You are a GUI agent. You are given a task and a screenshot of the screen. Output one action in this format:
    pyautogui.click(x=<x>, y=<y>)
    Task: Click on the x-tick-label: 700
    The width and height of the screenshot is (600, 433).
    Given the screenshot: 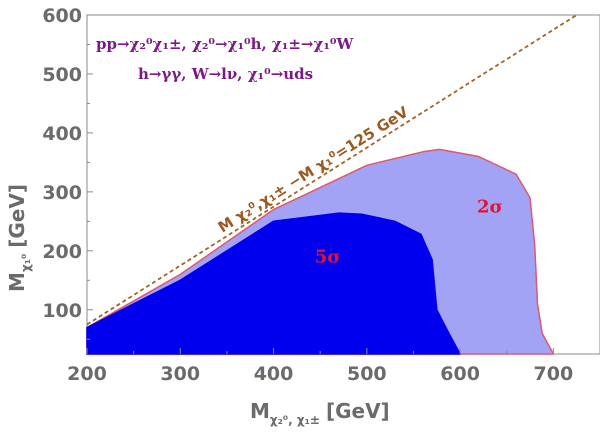 What is the action you would take?
    pyautogui.click(x=554, y=374)
    